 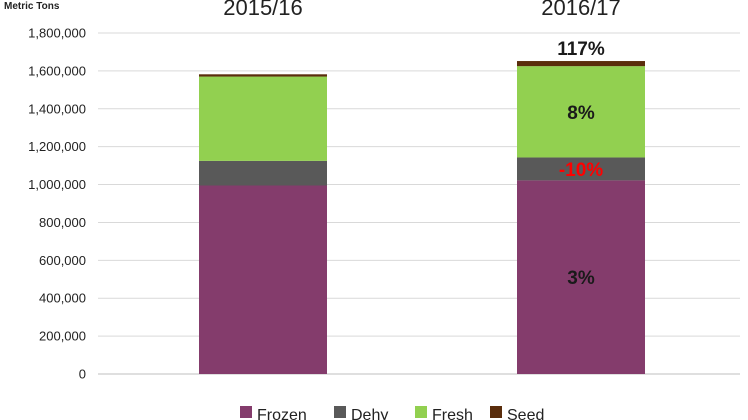 What do you see at coordinates (57, 108) in the screenshot?
I see `y-tick-label: 1,400,000` at bounding box center [57, 108].